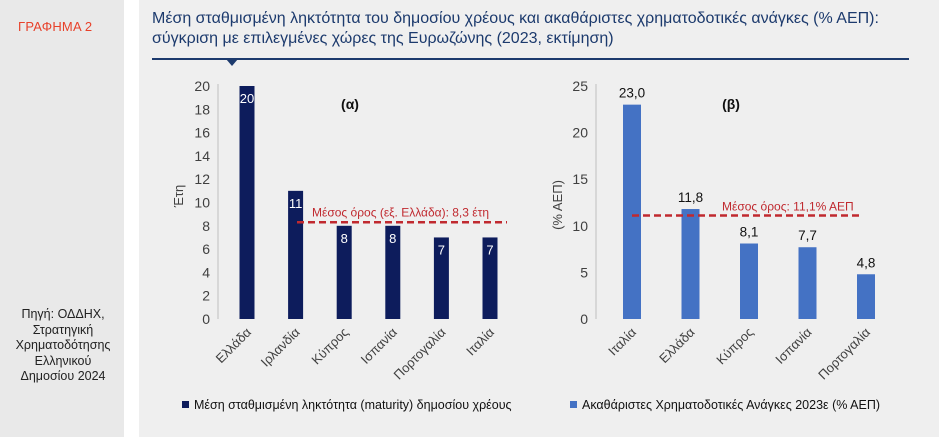  I want to click on source-line: Χρηματοδότησης, so click(63, 345).